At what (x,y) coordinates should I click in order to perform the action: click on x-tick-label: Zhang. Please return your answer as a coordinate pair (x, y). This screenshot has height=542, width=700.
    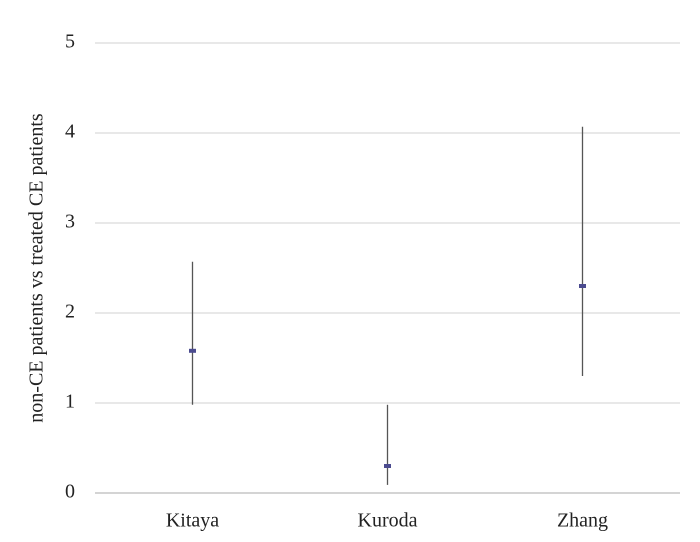
    Looking at the image, I should click on (582, 521).